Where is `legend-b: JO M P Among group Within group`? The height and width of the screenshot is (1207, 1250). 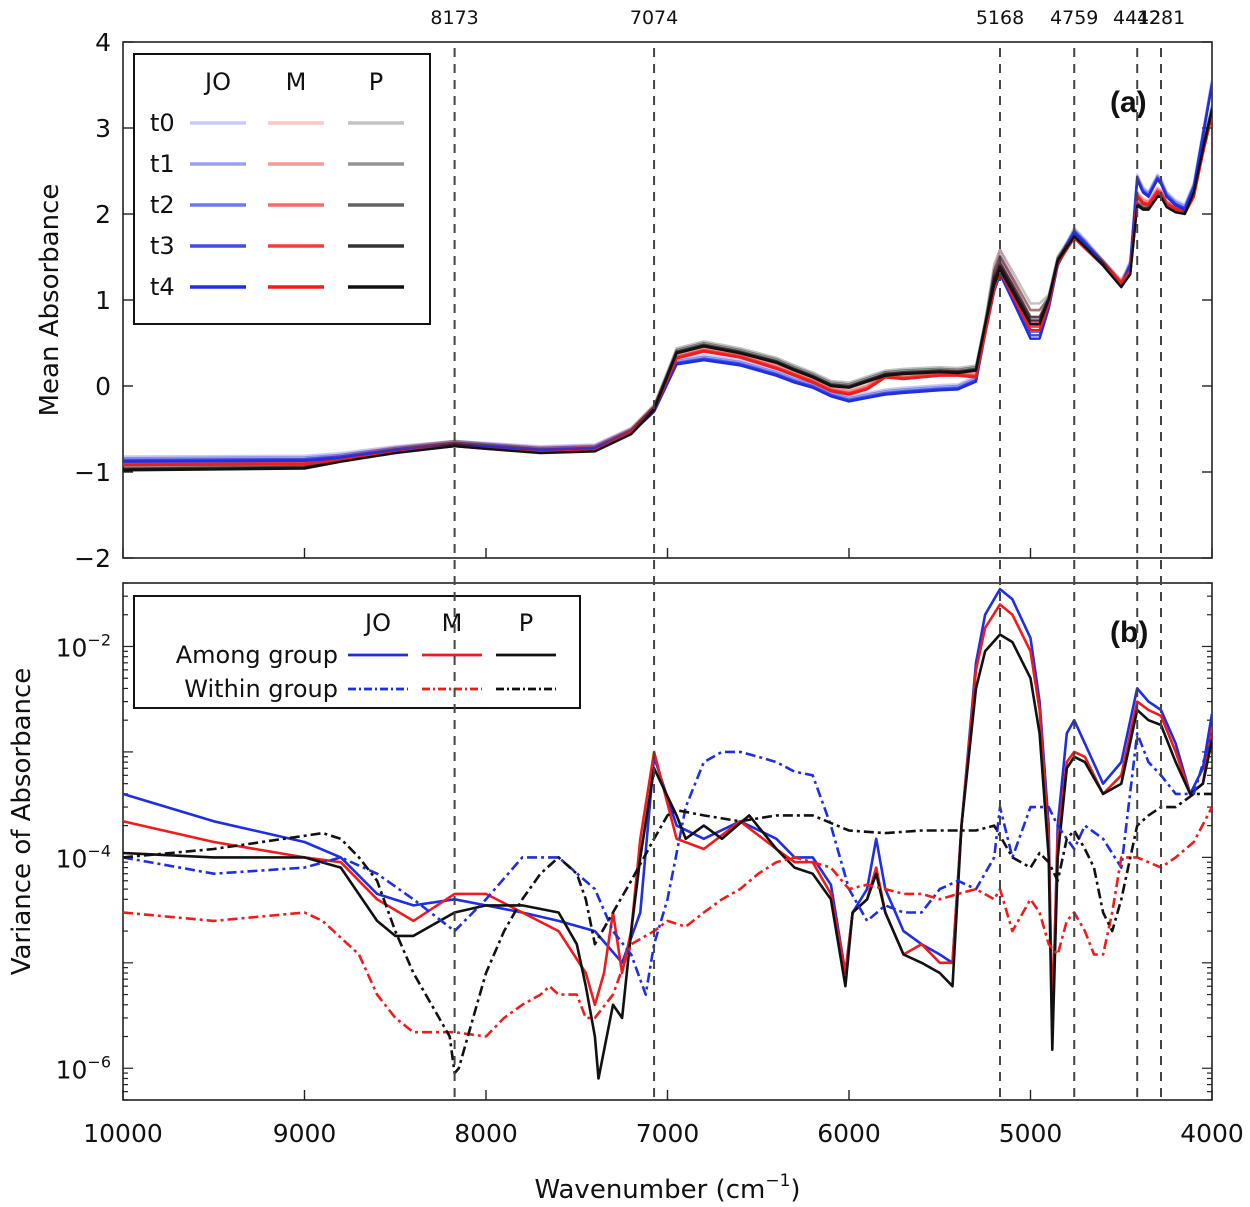
legend-b: JO M P Among group Within group is located at coordinates (357, 652).